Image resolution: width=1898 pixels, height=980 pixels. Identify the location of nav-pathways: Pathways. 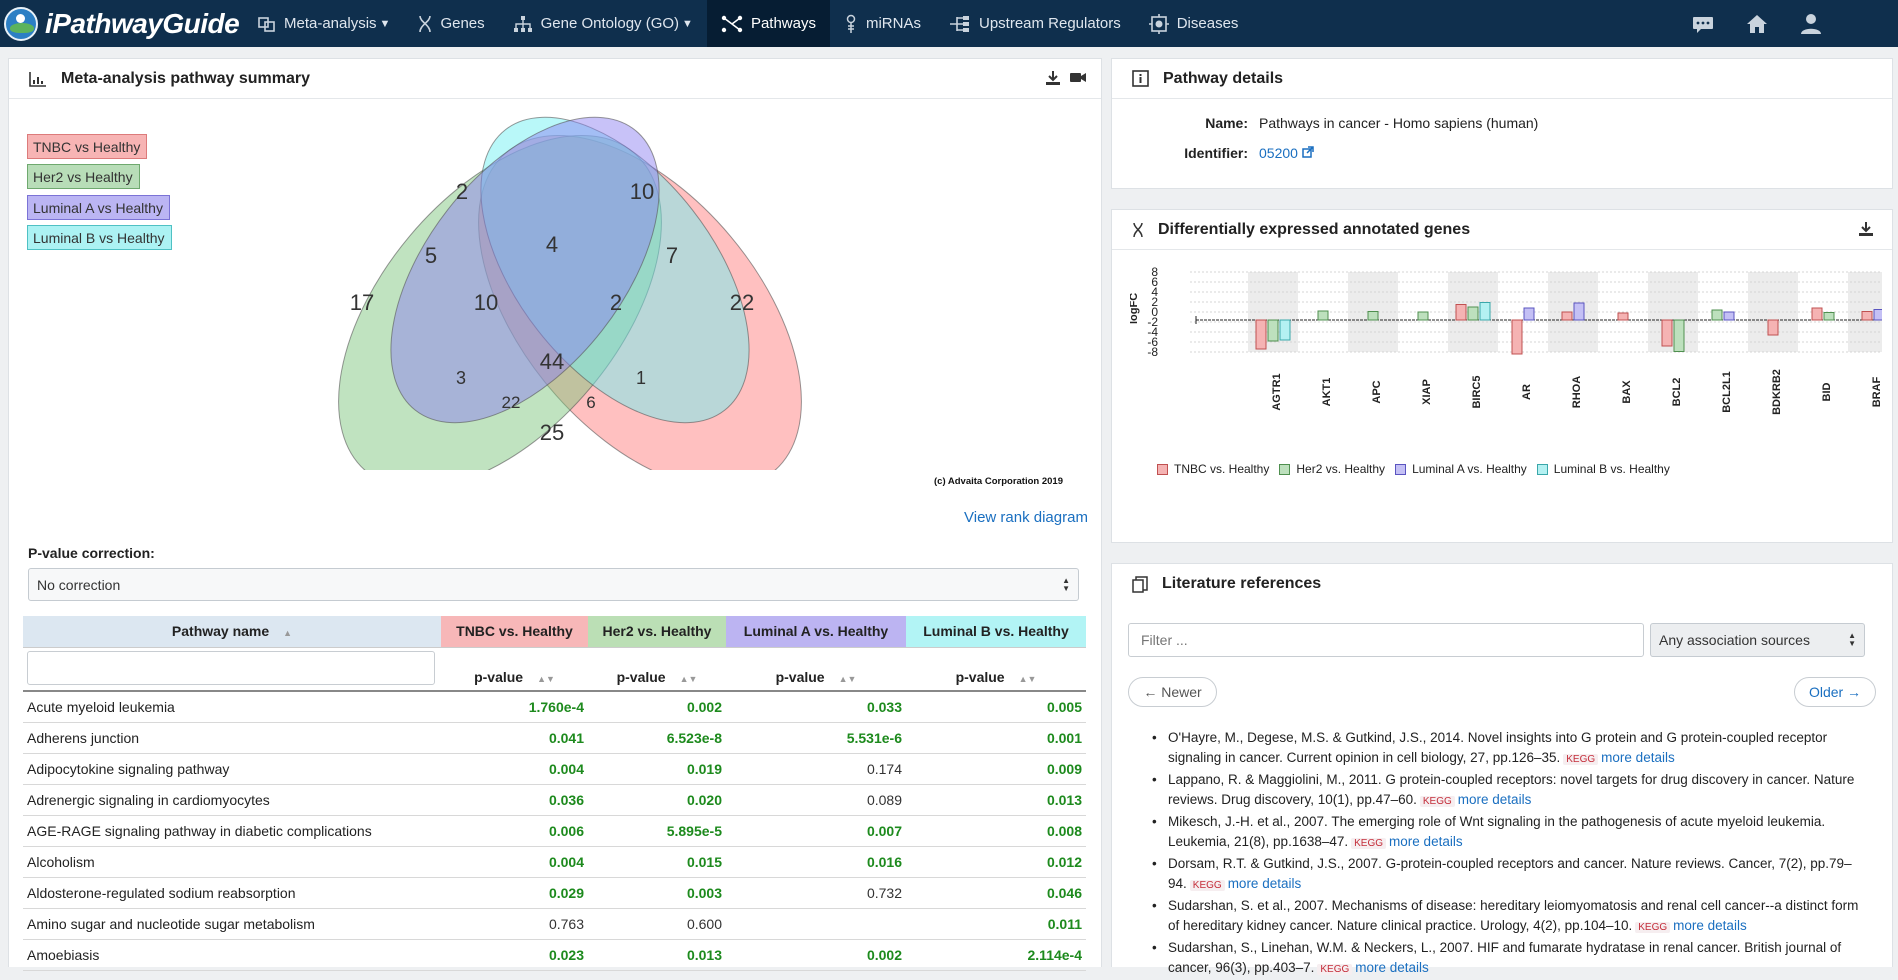
(768, 23).